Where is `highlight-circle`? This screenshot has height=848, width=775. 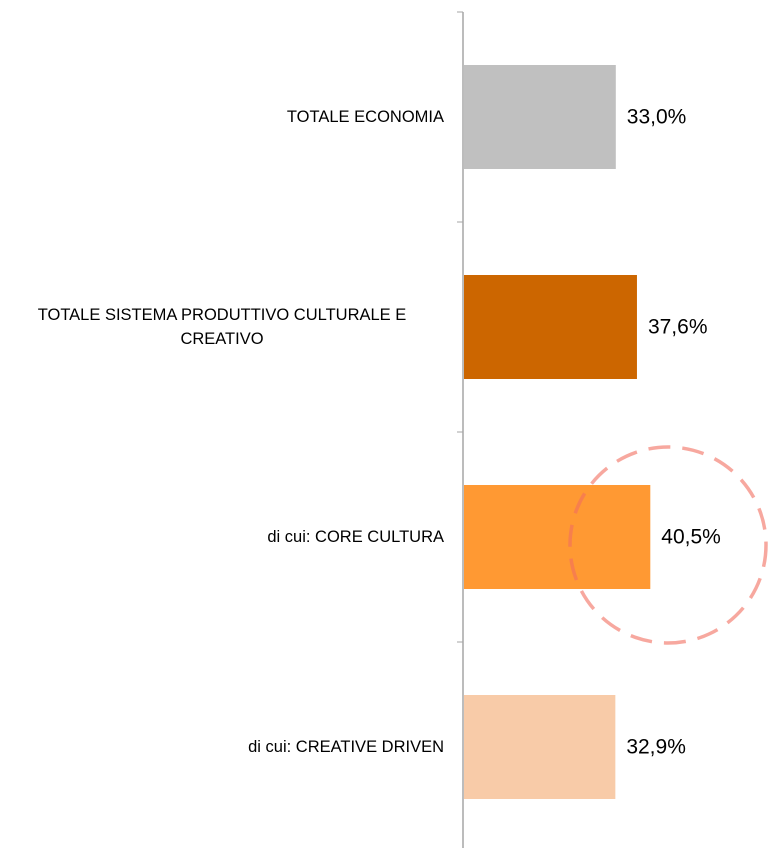
highlight-circle is located at coordinates (668, 545).